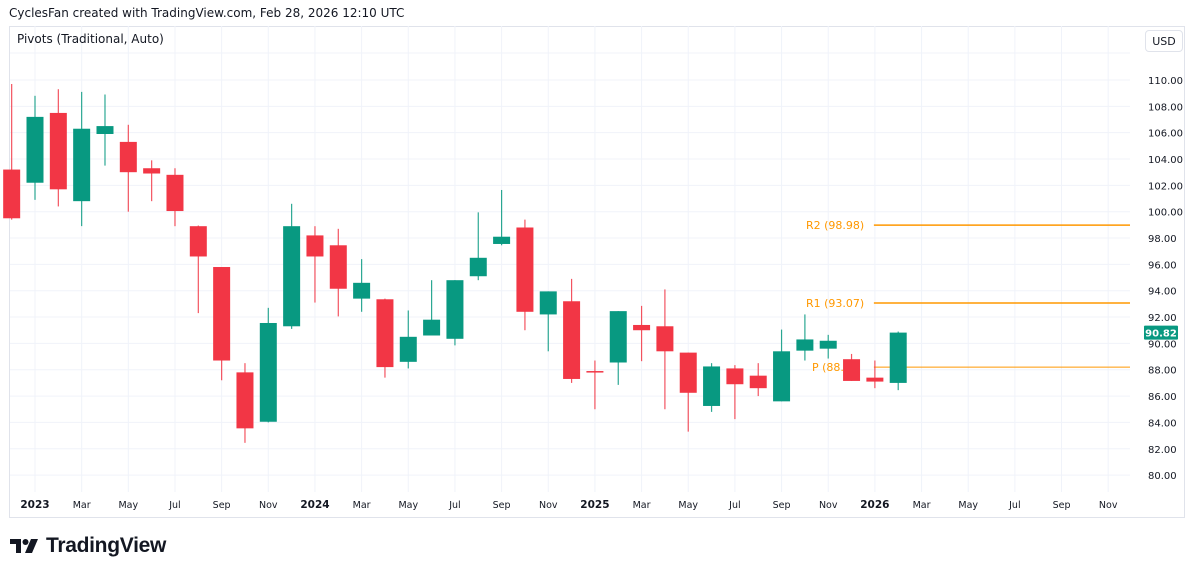 The image size is (1200, 574). What do you see at coordinates (106, 545) in the screenshot?
I see `tradingview-logo-text: TradingView` at bounding box center [106, 545].